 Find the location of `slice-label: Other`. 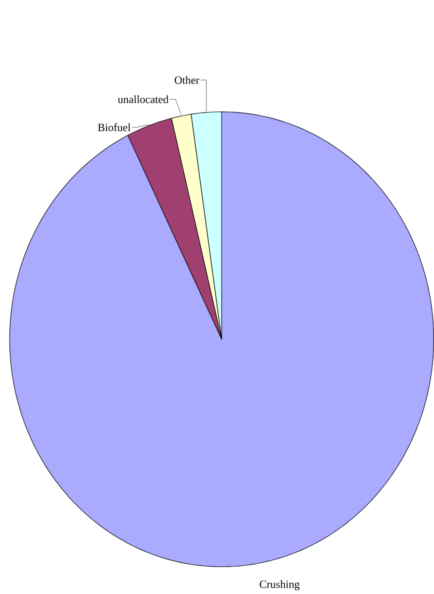

slice-label: Other is located at coordinates (187, 80).